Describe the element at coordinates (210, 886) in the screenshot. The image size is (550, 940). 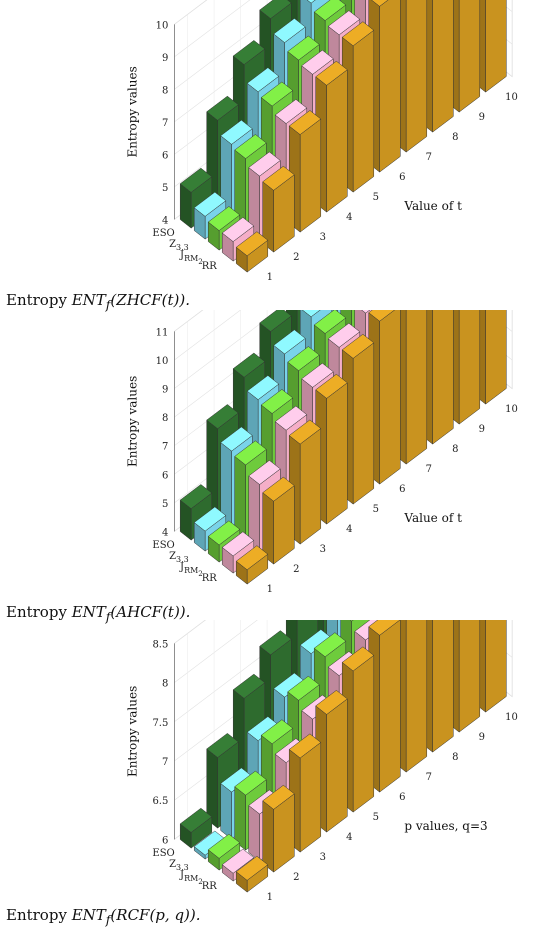
I see `row-label: RR` at that location.